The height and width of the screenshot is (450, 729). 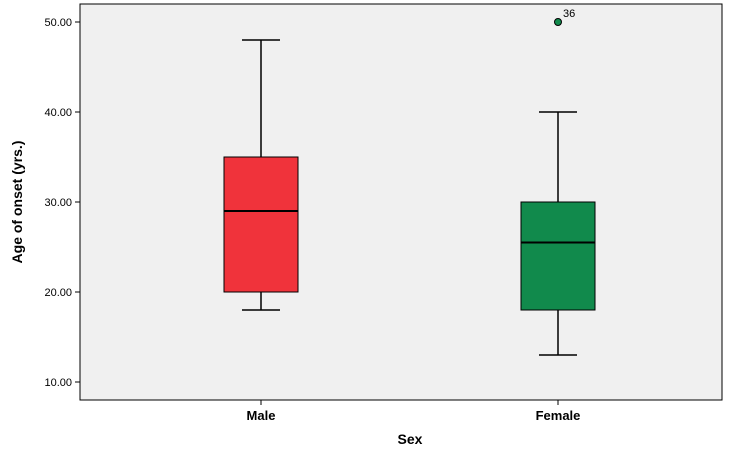 I want to click on outlier-label: 36, so click(x=569, y=14).